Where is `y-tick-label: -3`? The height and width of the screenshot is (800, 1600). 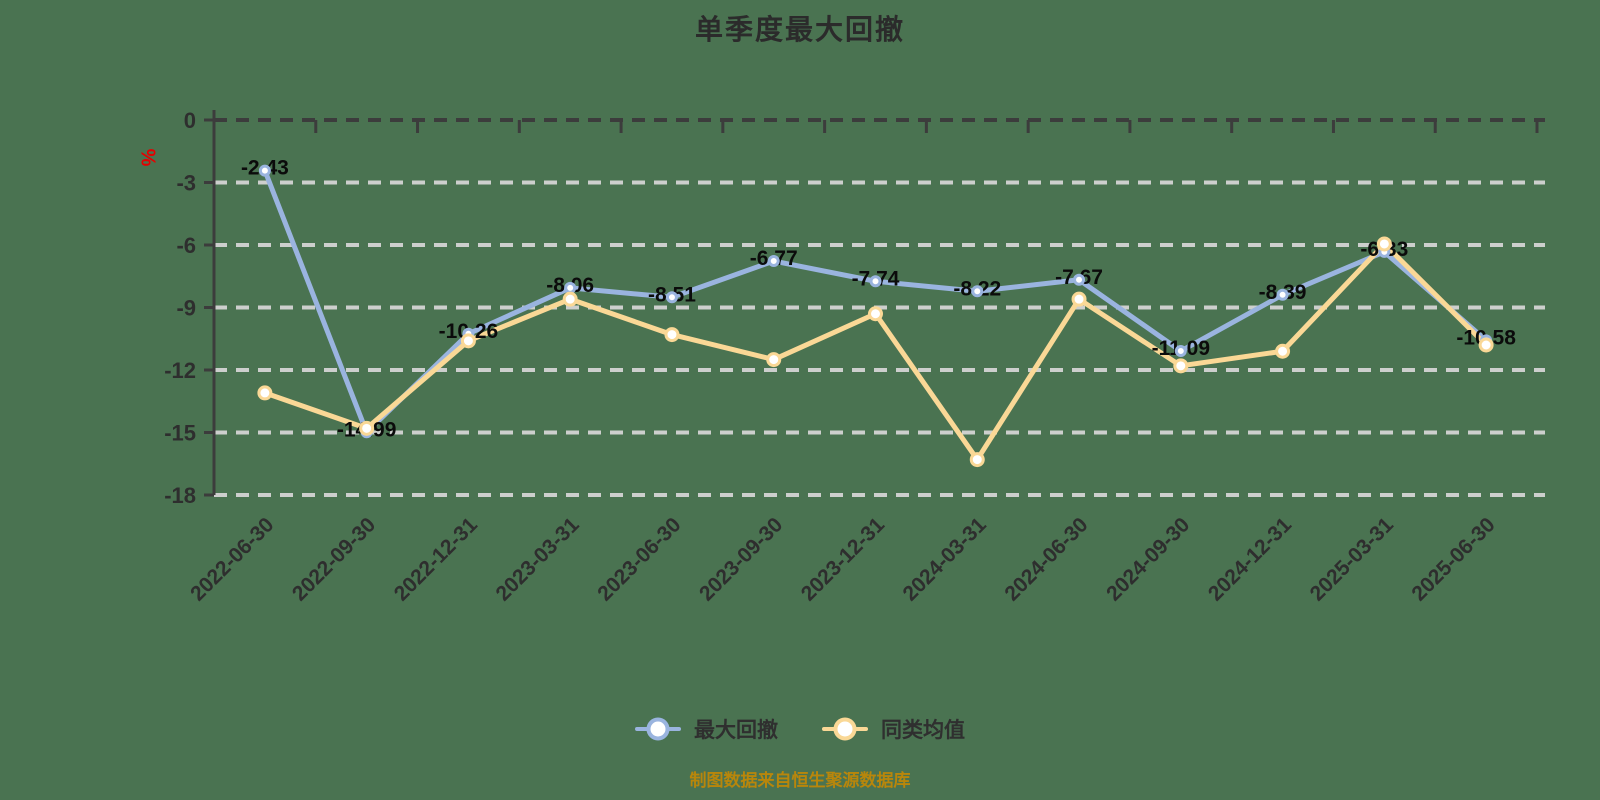 y-tick-label: -3 is located at coordinates (186, 183).